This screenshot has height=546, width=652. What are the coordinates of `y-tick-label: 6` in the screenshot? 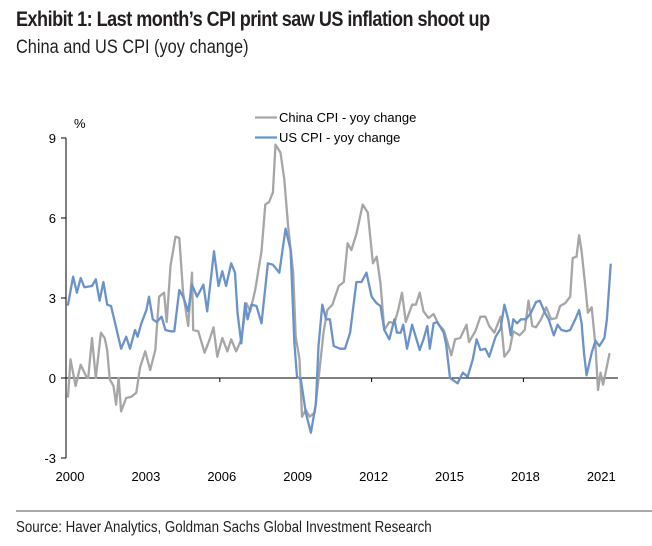 It's located at (52, 218).